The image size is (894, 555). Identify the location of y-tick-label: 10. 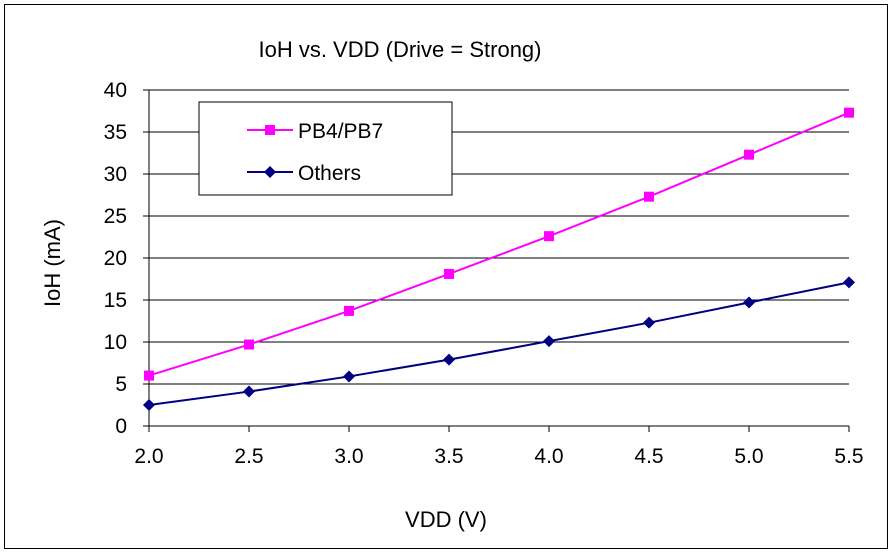
(115, 342).